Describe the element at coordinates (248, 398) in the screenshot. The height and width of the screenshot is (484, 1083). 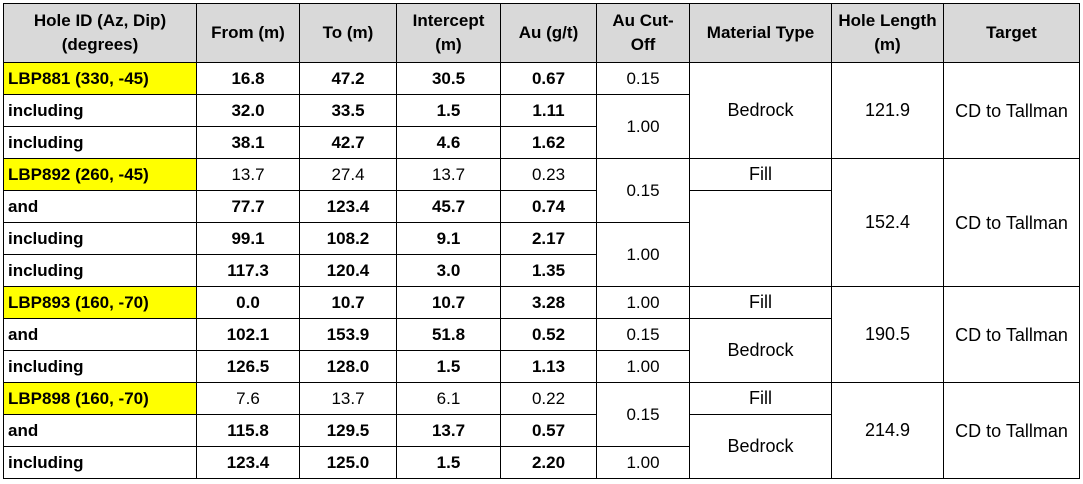
I see `from-cell: 7.6` at that location.